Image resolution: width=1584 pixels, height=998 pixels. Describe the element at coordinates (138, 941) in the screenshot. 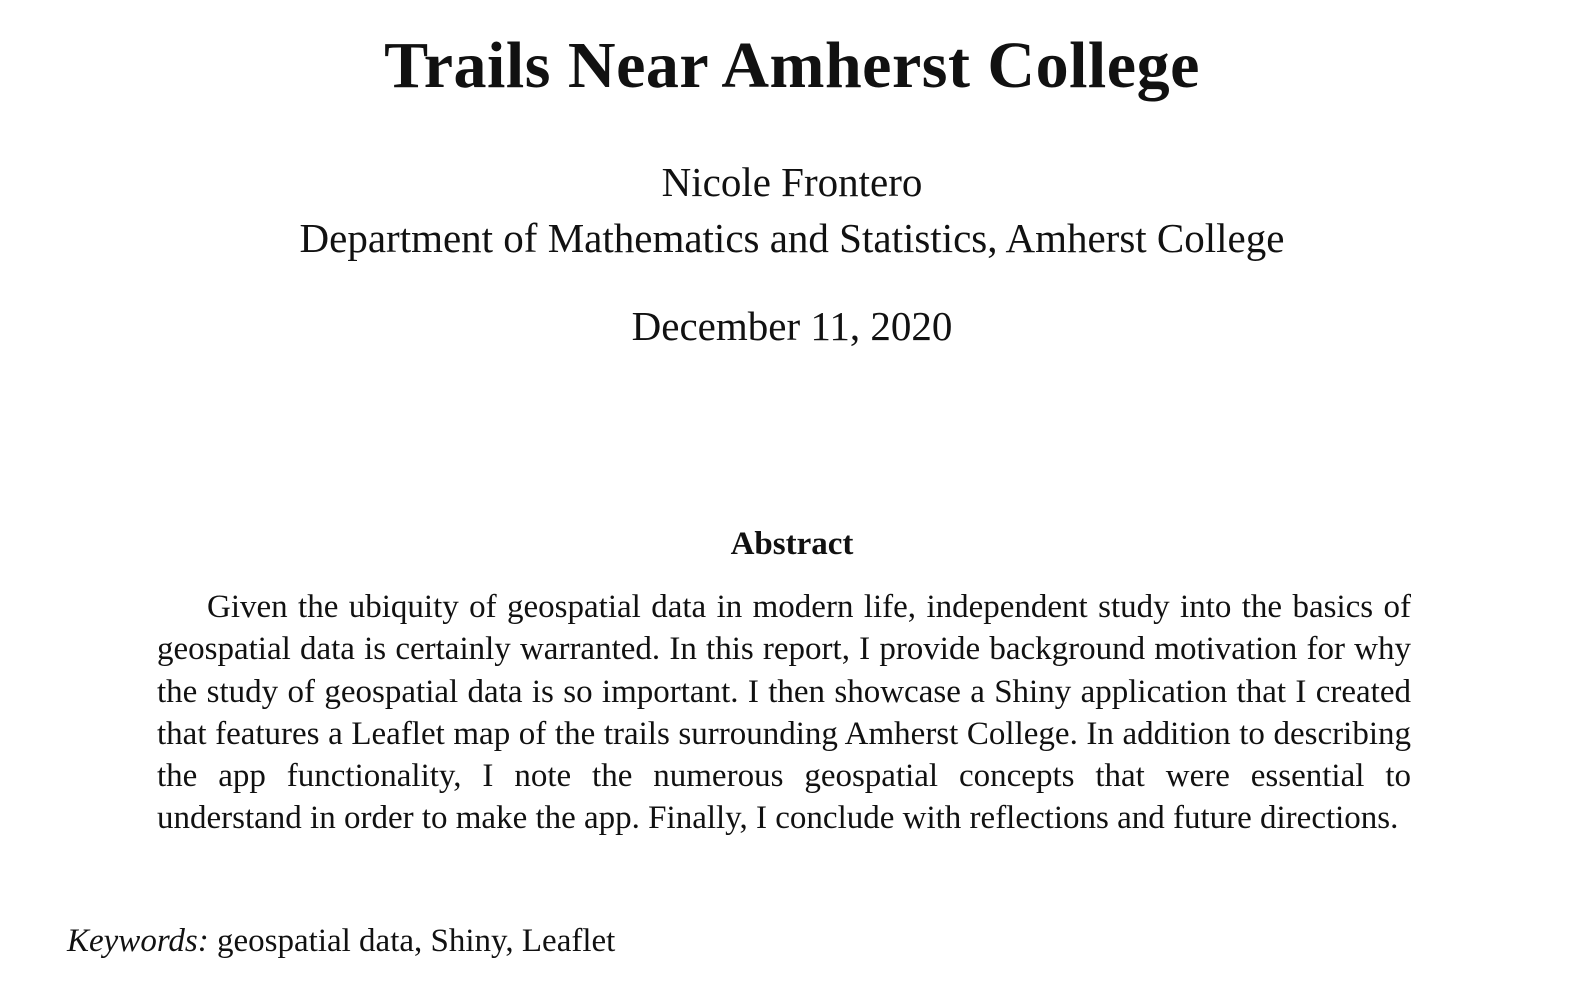

I see `keywords-label: Keywords:` at that location.